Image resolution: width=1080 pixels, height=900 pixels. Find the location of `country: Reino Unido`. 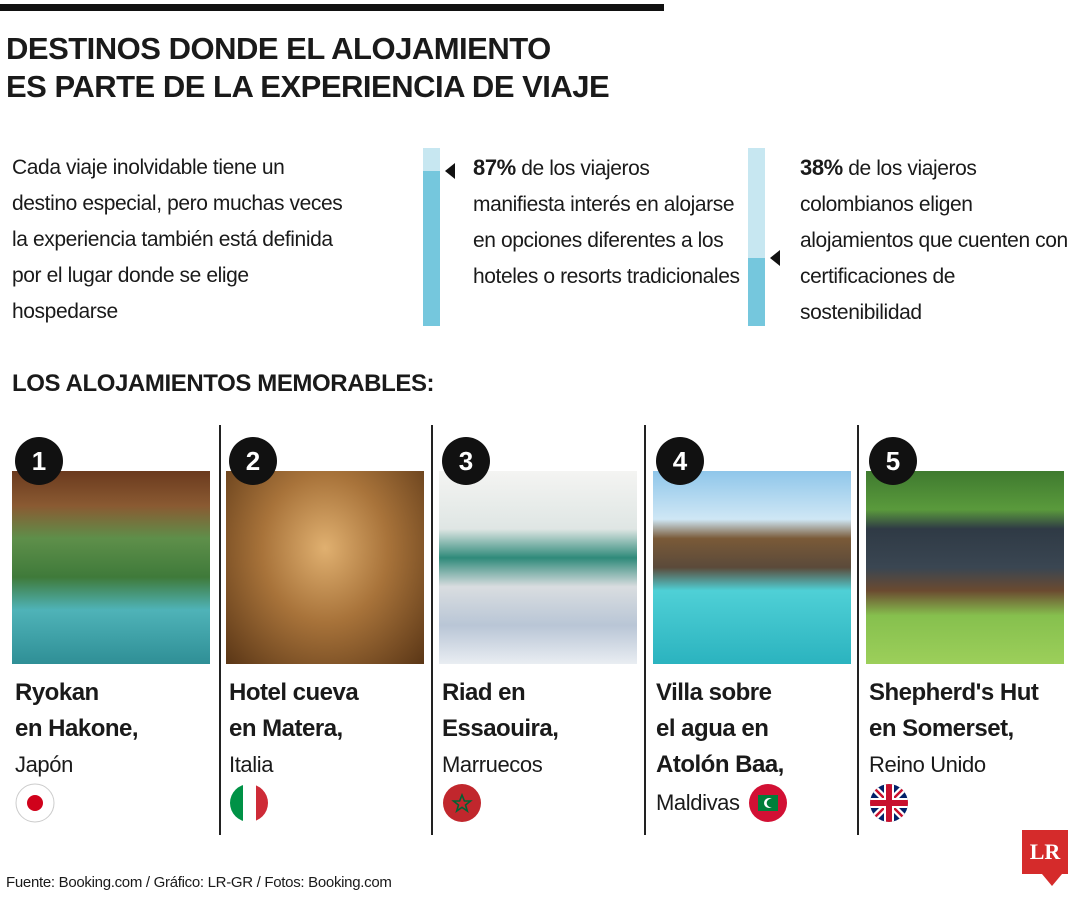

country: Reino Unido is located at coordinates (927, 764).